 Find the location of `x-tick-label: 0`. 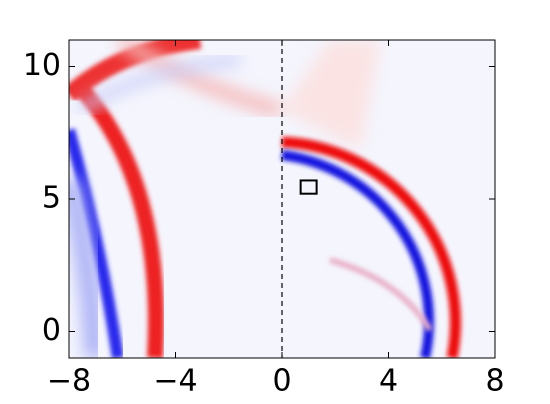

x-tick-label: 0 is located at coordinates (281, 381).